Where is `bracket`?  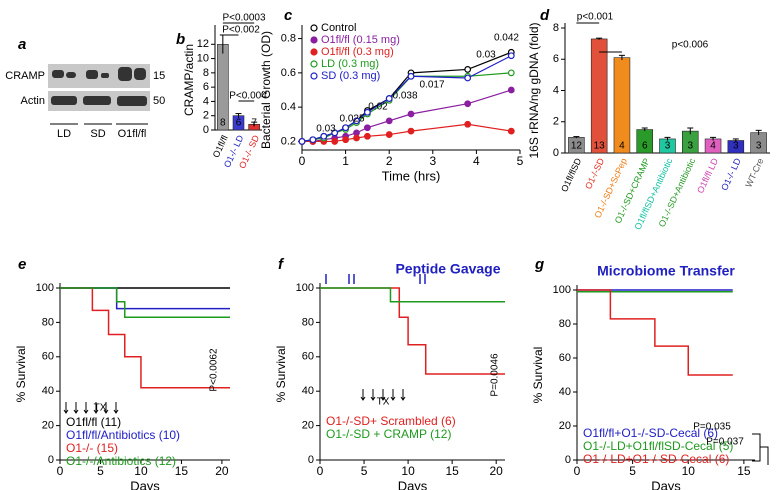
bracket is located at coordinates (760, 449).